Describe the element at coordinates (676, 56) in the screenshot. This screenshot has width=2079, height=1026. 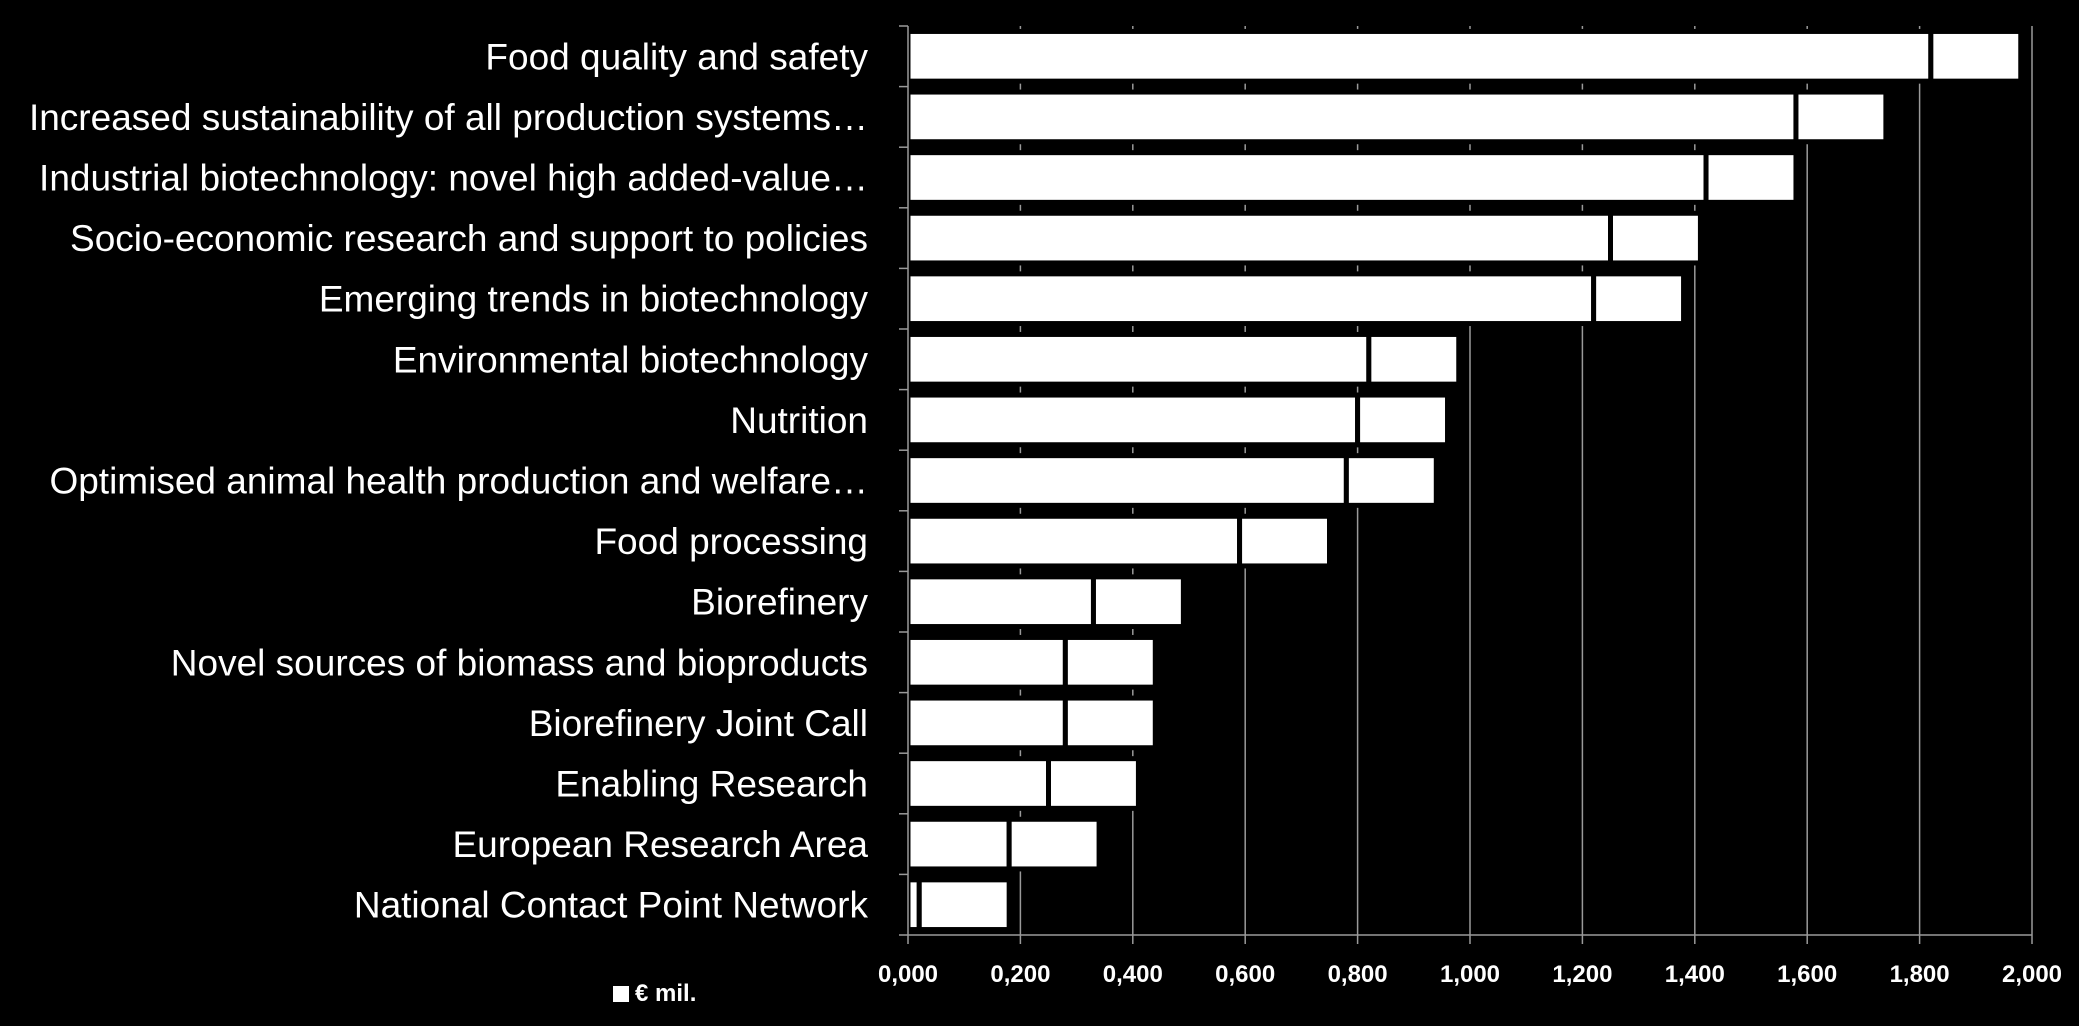
I see `category-label: Food quality and safety` at that location.